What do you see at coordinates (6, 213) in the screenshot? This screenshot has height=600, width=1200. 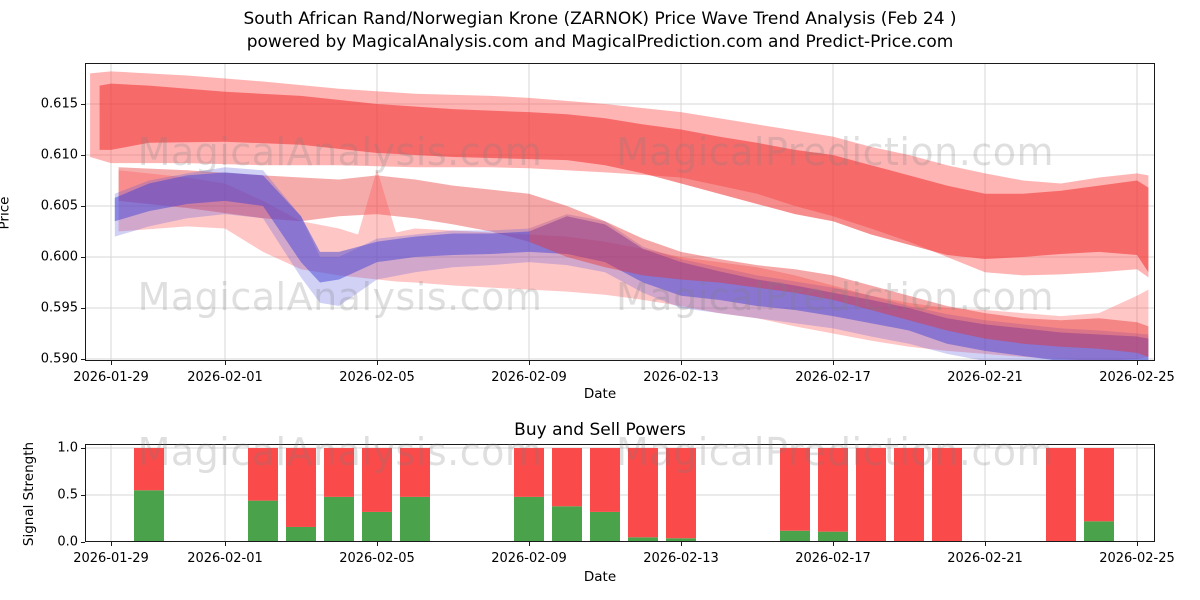 I see `price-axis-label: Price` at bounding box center [6, 213].